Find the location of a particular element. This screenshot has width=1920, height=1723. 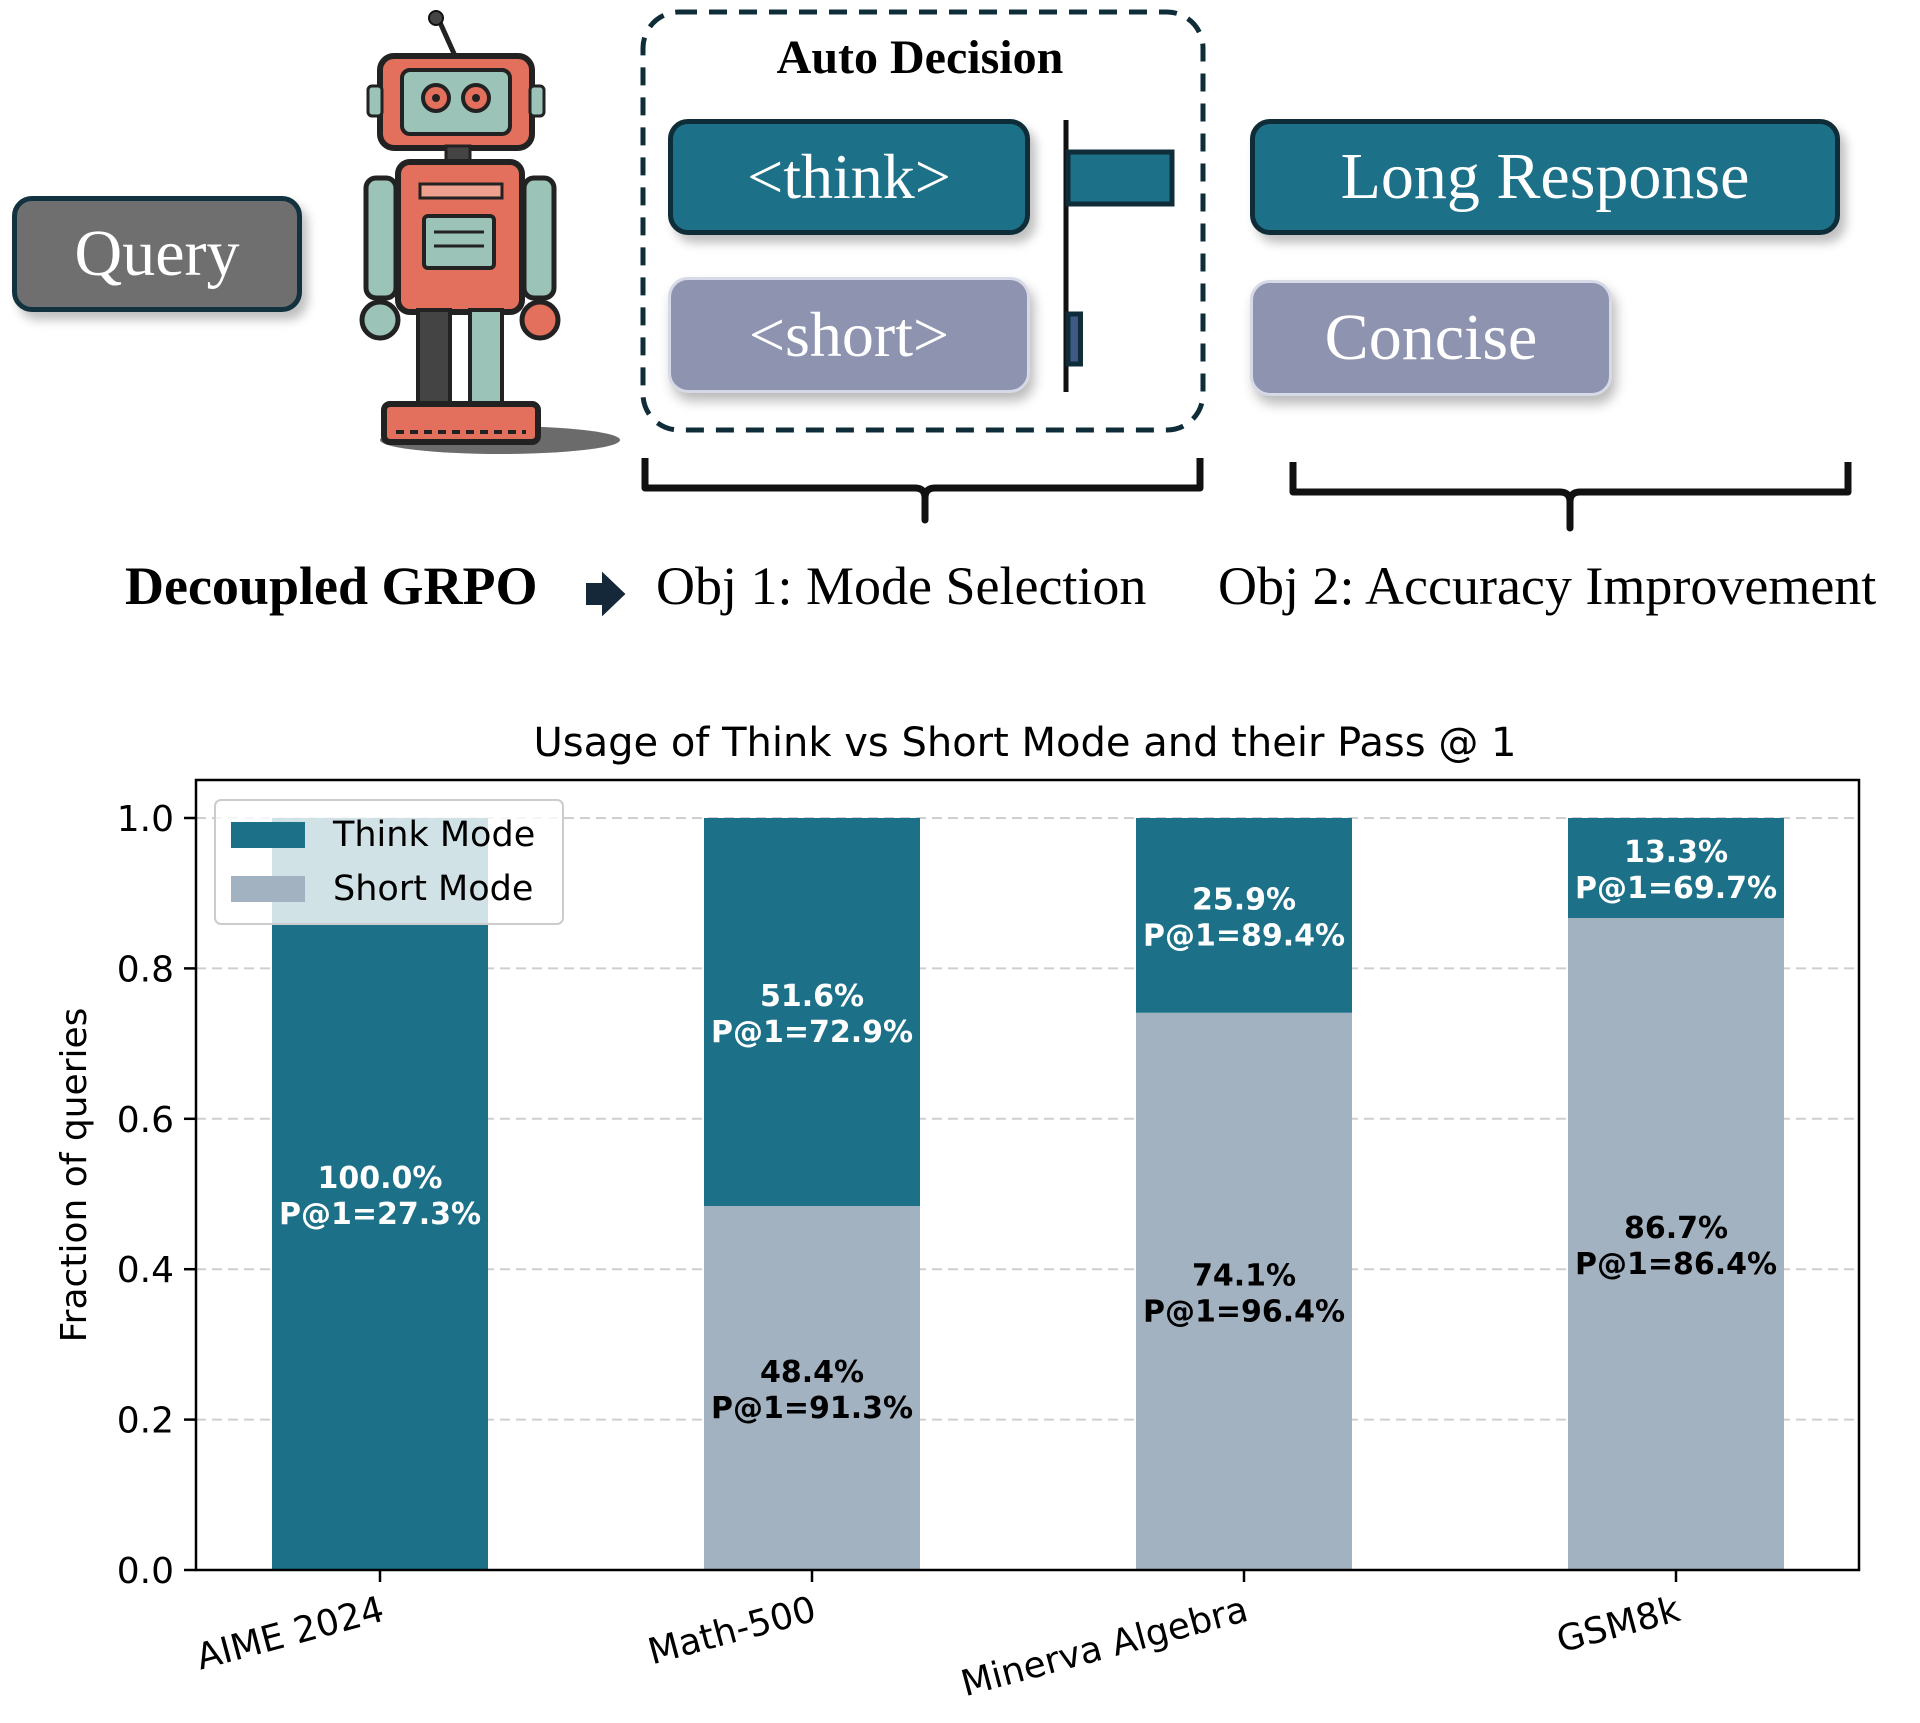

x-tick-label: AIME 2024 is located at coordinates (290, 1633).